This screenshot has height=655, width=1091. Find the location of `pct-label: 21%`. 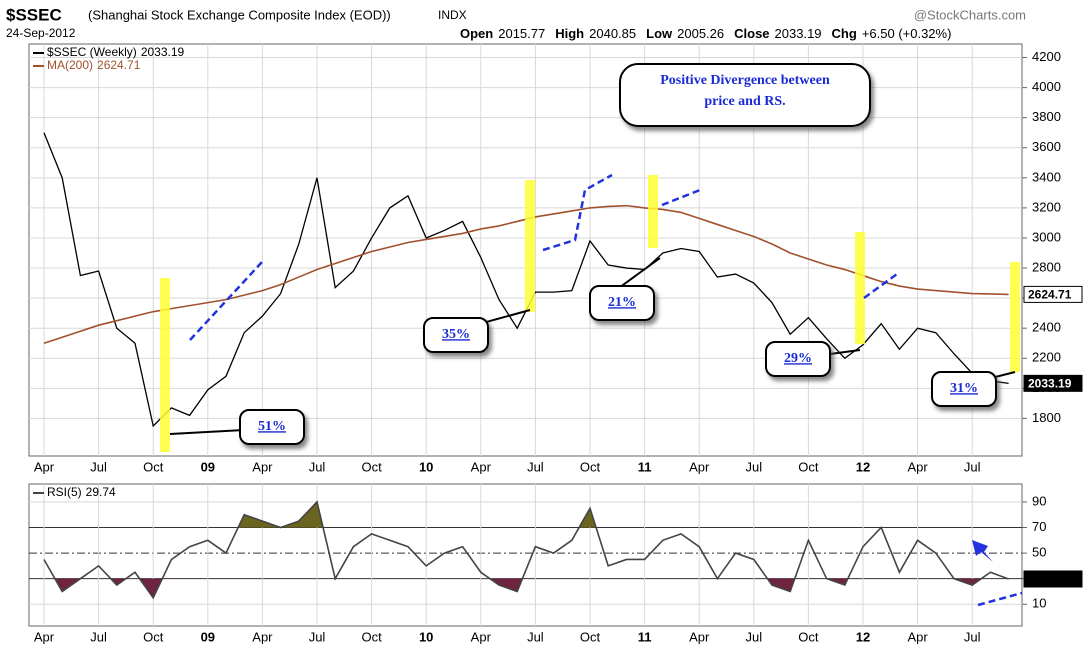

pct-label: 21% is located at coordinates (622, 302).